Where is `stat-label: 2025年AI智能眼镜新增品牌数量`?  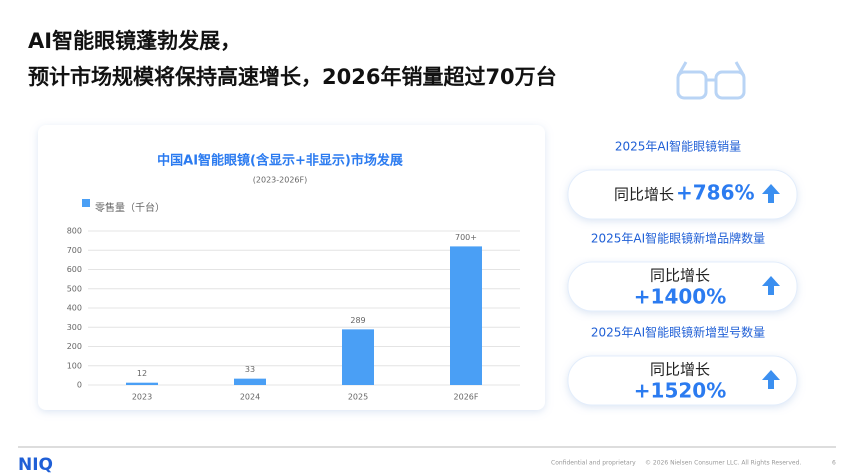
stat-label: 2025年AI智能眼镜新增品牌数量 is located at coordinates (678, 238).